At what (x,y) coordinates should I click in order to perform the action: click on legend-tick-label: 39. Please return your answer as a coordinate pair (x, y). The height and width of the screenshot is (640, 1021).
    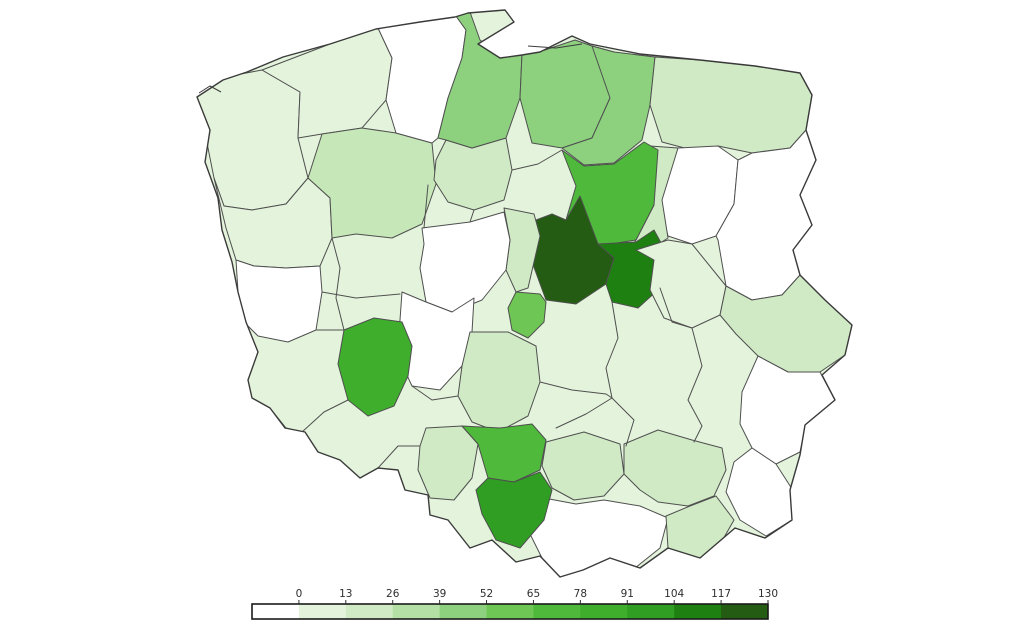
    Looking at the image, I should click on (439, 594).